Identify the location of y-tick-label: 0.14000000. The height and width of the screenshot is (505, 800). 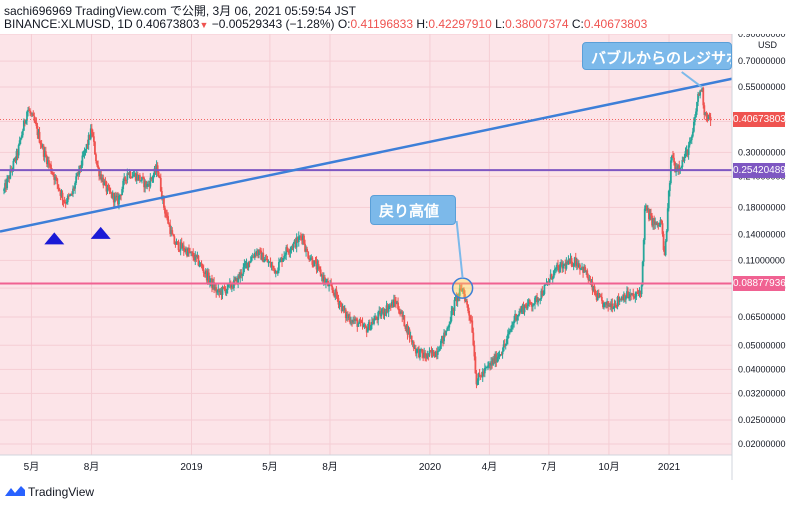
(762, 234).